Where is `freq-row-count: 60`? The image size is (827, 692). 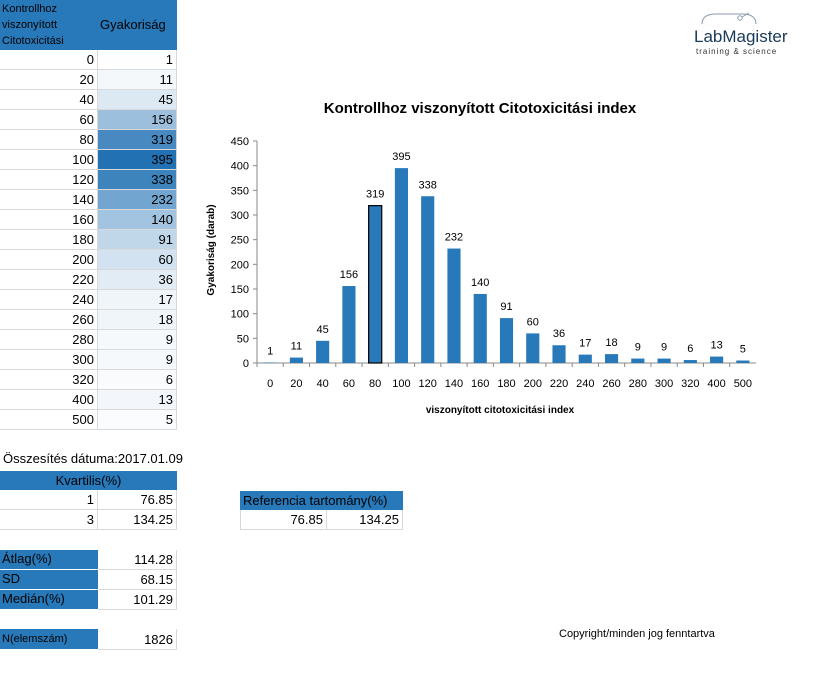 freq-row-count: 60 is located at coordinates (137, 260).